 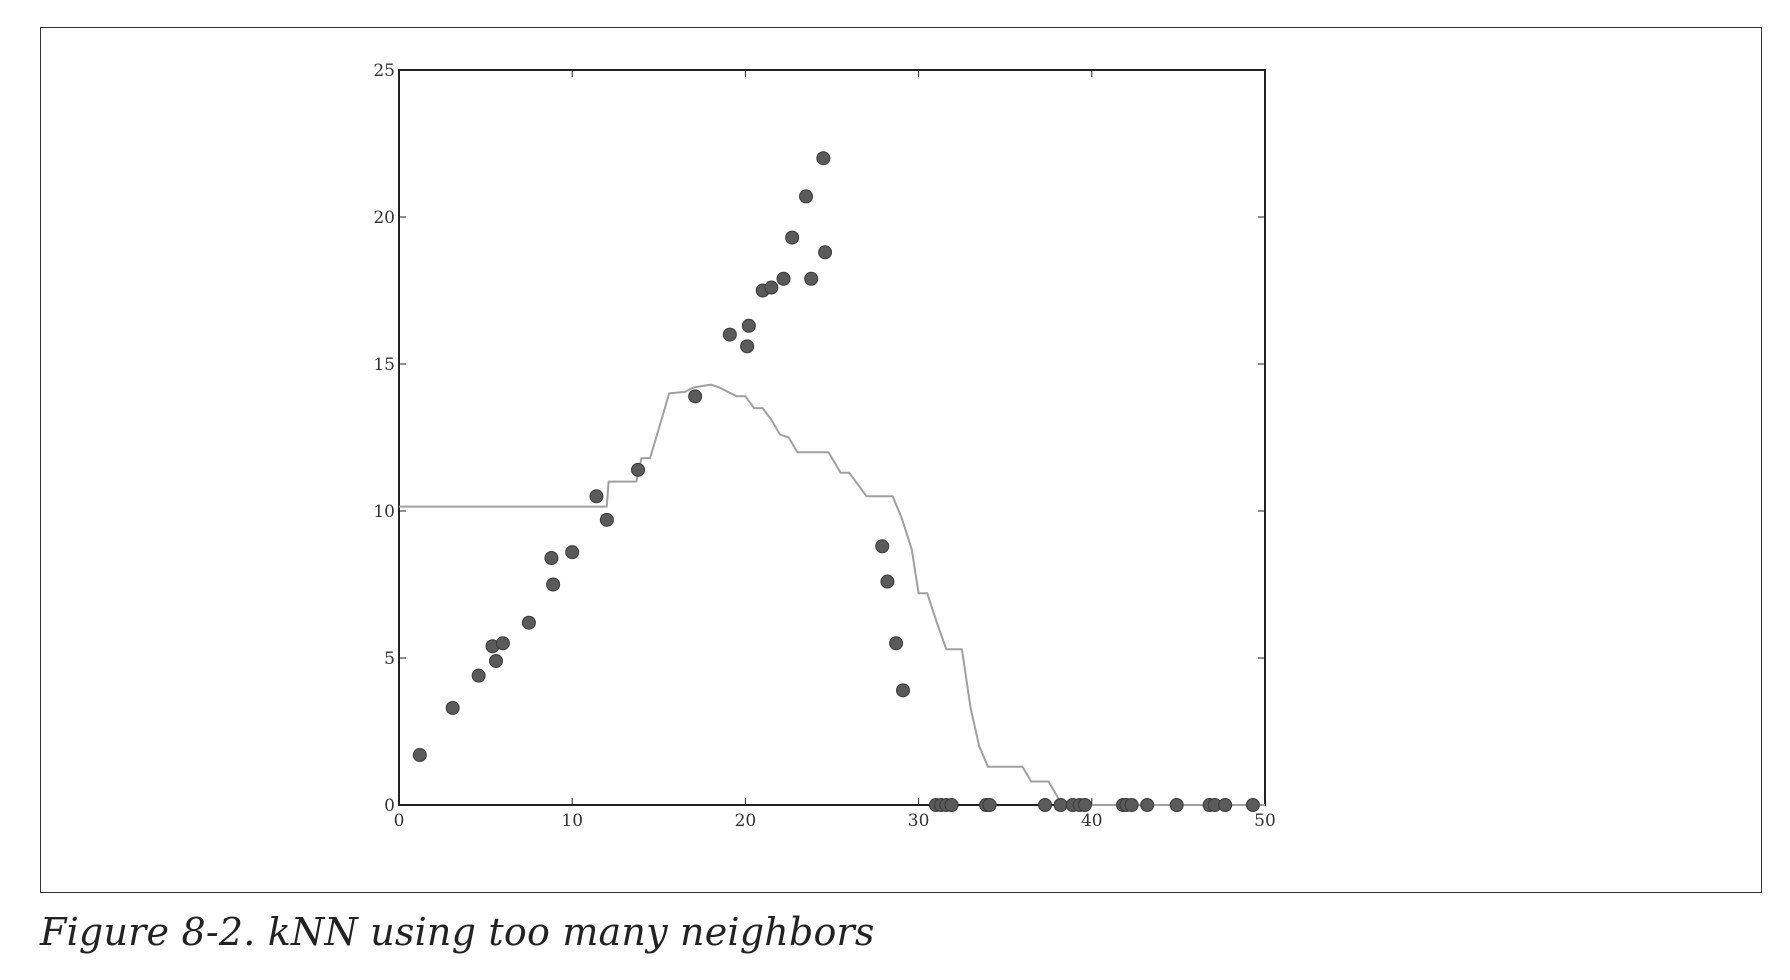 I want to click on figure-caption: Figure 8-2. kNN using too many neighbors, so click(x=457, y=932).